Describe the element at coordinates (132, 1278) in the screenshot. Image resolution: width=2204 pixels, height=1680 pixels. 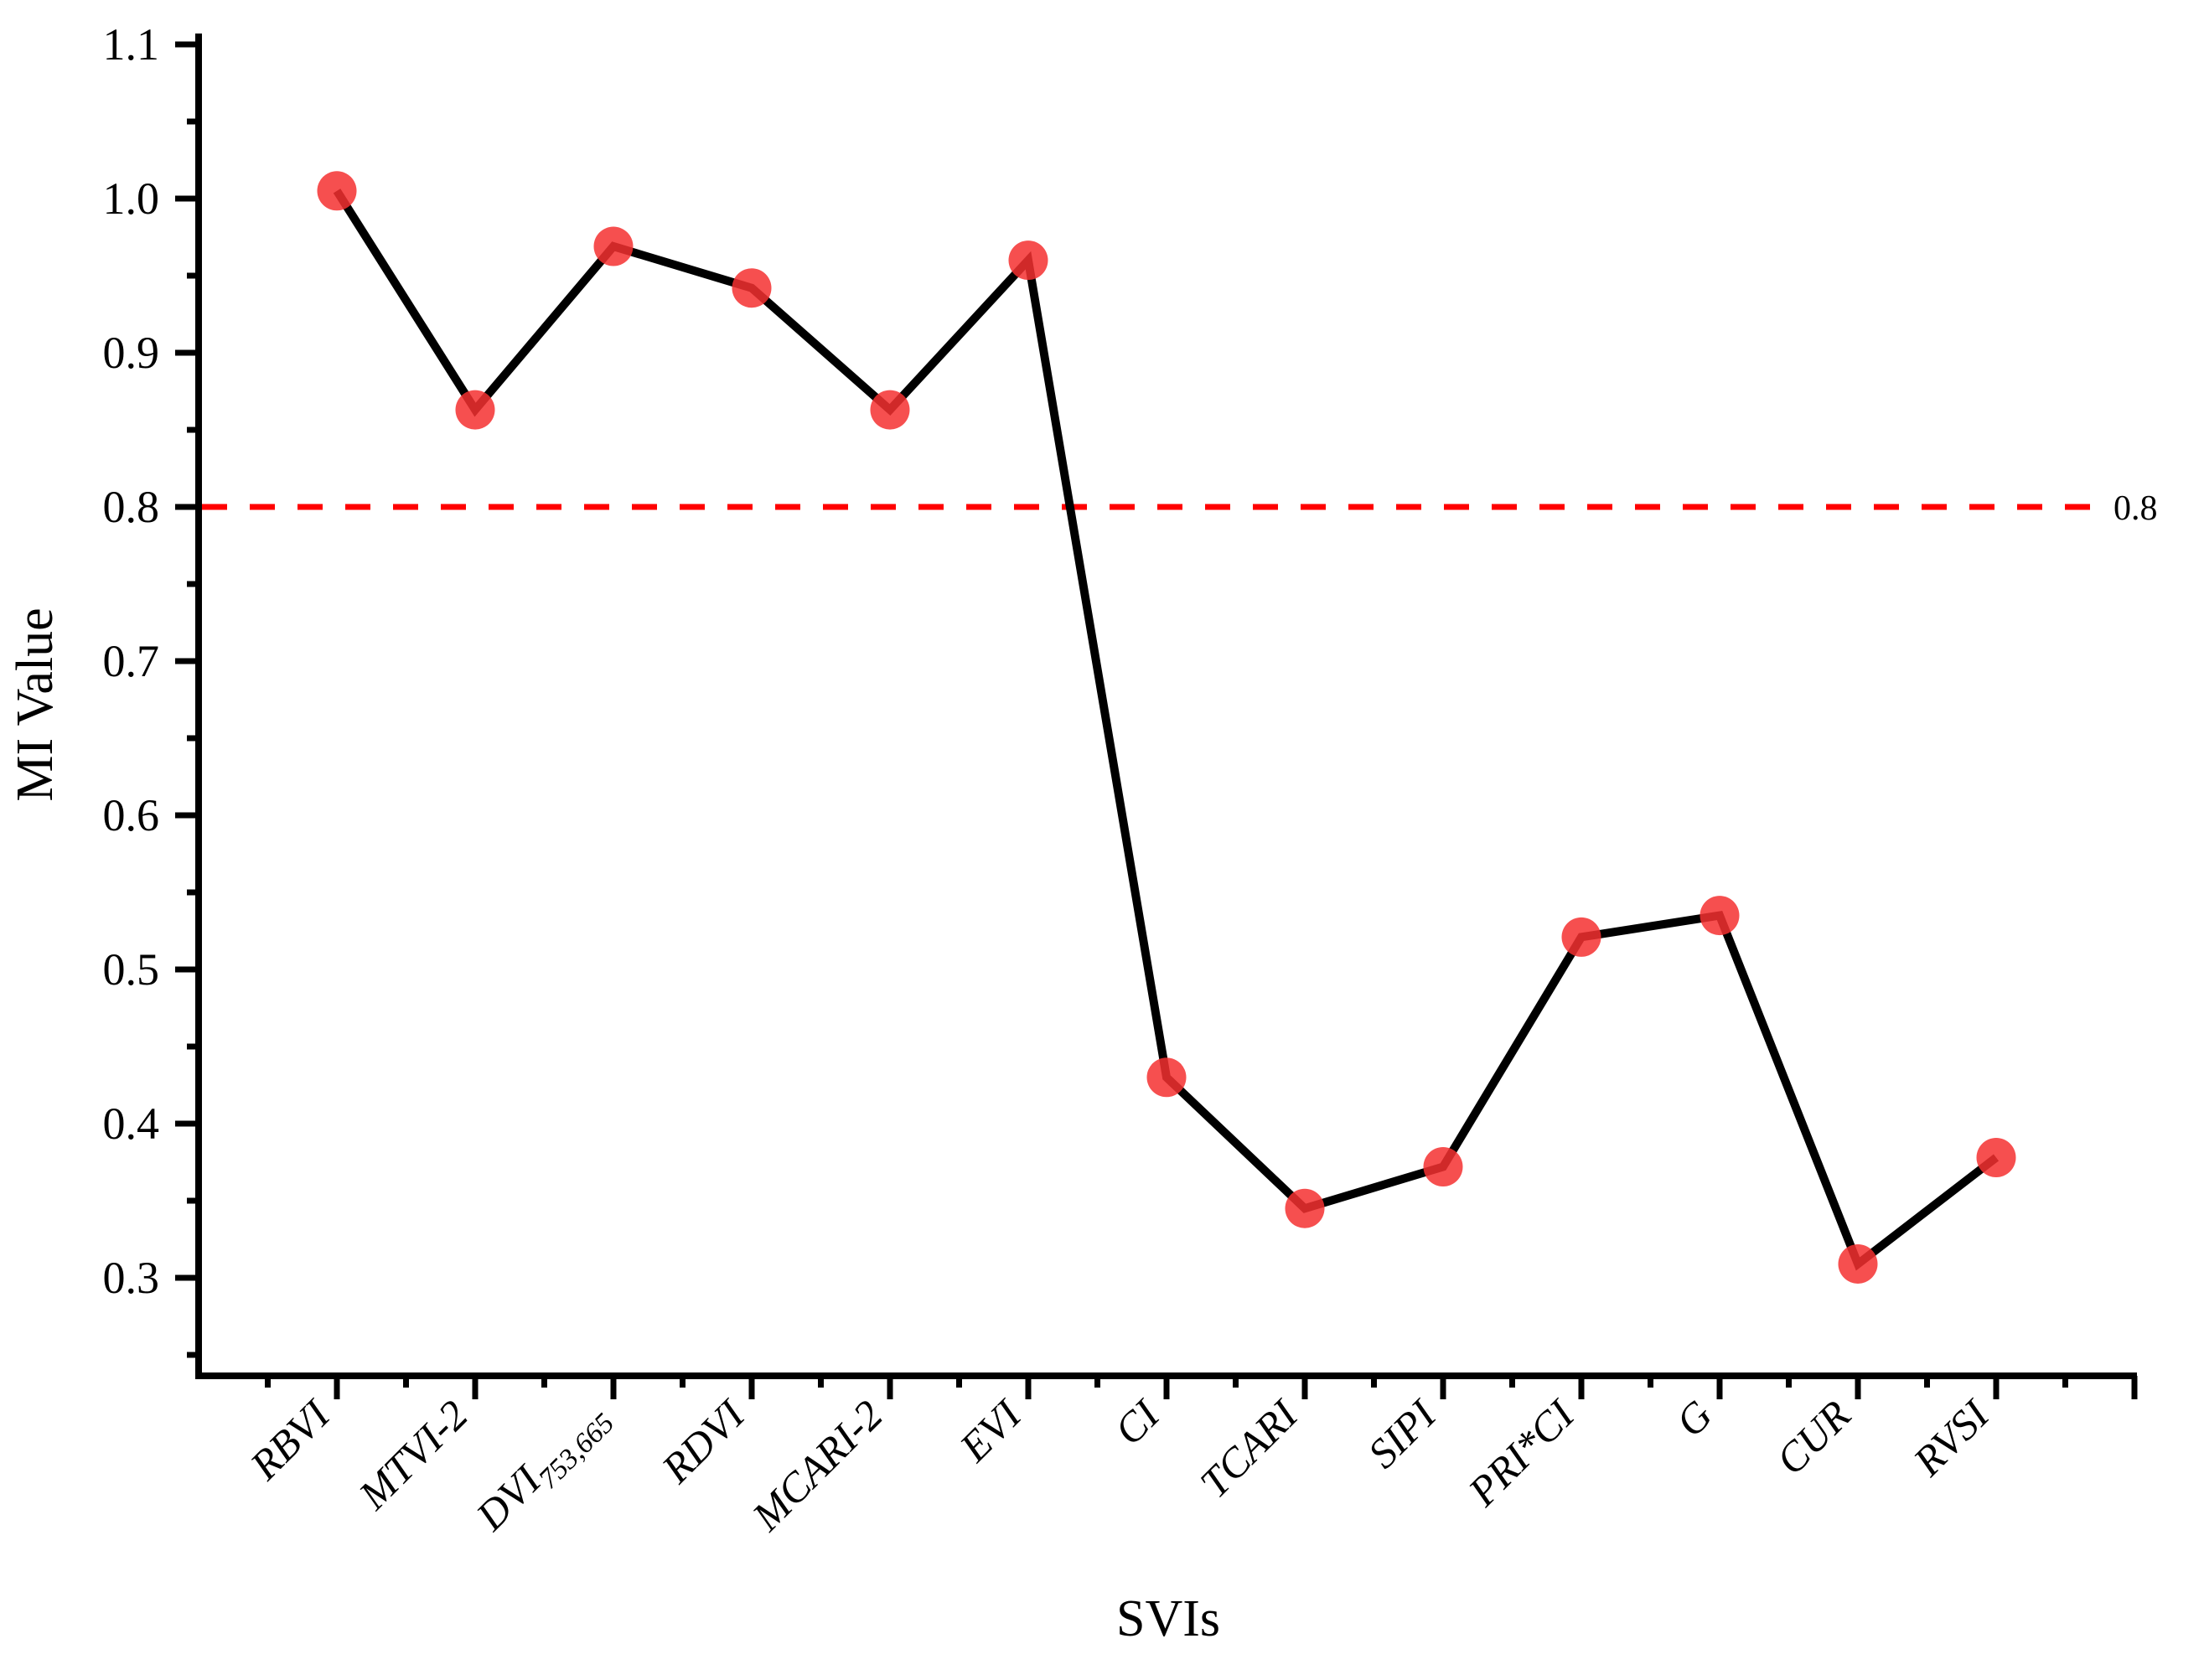
I see `y-tick-label: 0.3` at that location.